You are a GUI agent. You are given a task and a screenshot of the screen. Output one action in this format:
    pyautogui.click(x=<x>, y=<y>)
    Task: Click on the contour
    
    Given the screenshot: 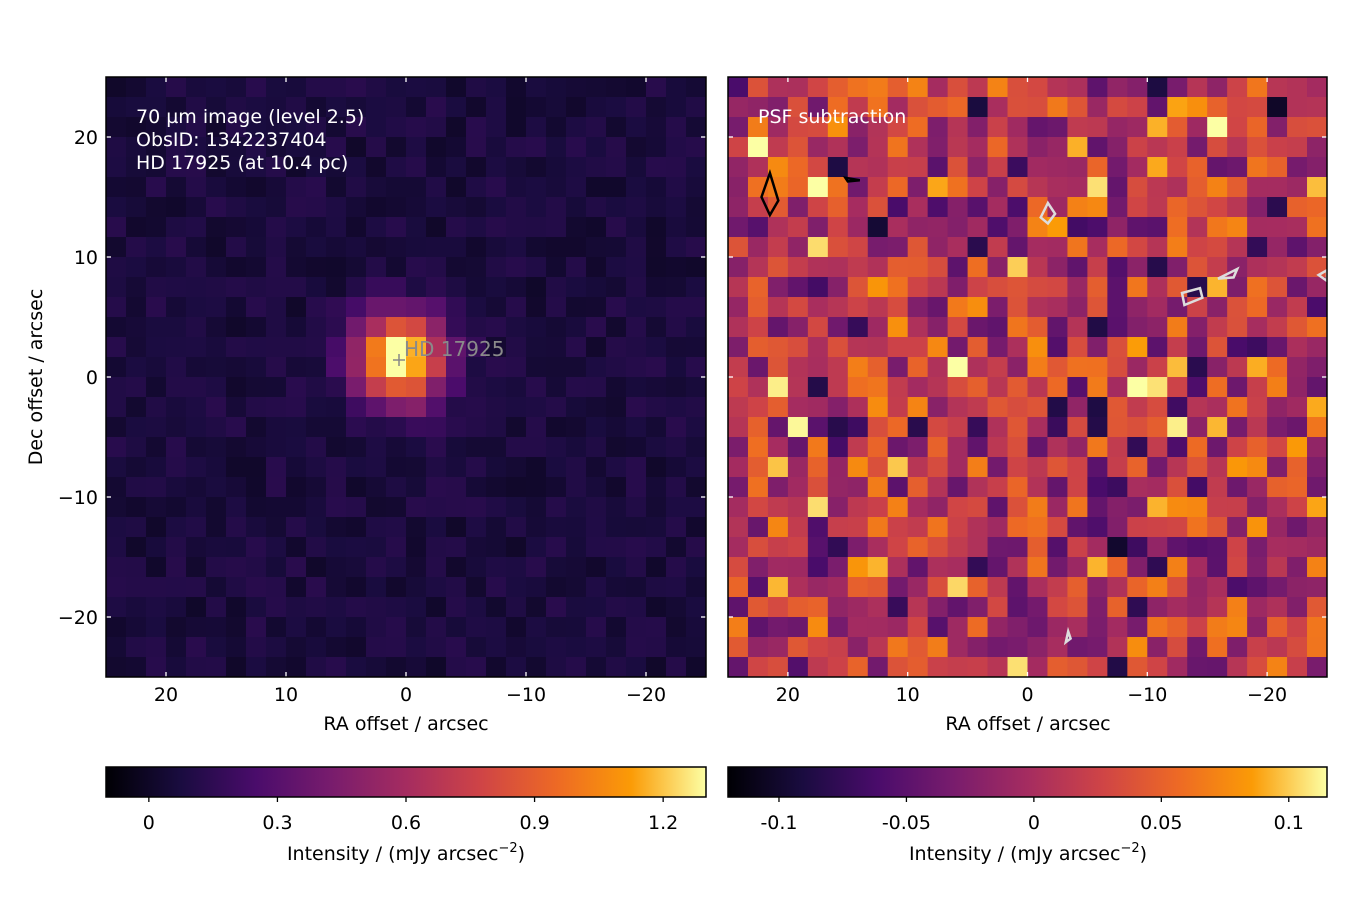 What is the action you would take?
    pyautogui.click(x=851, y=179)
    